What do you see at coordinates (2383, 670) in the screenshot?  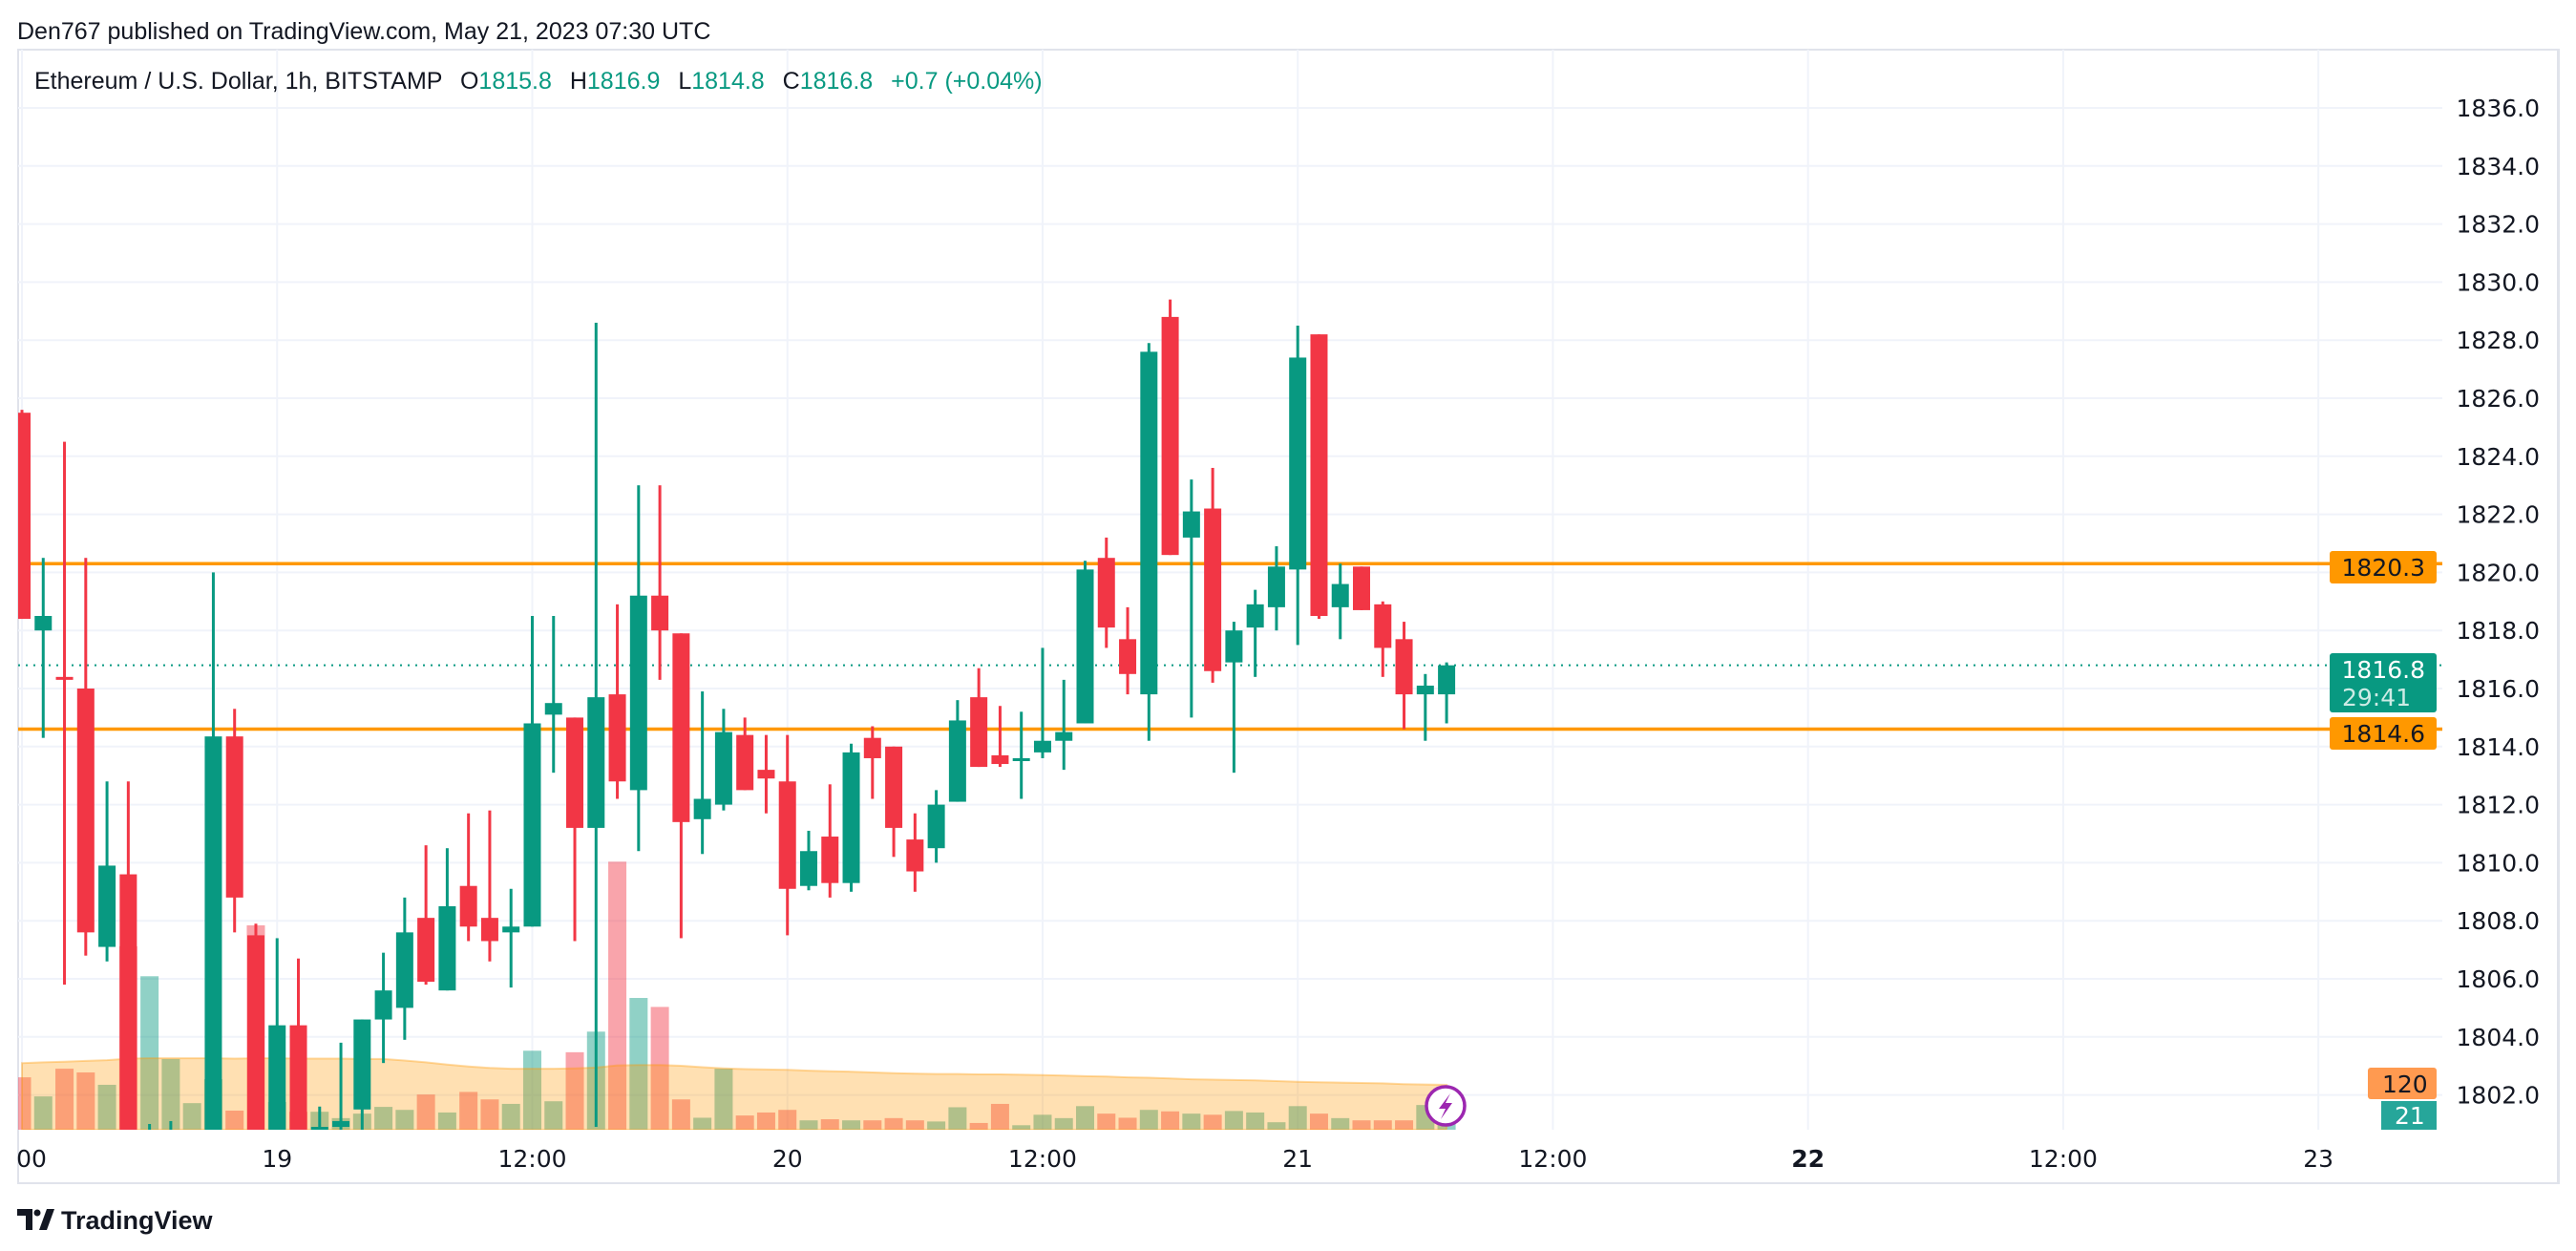 I see `last-price-value: 1816.8` at bounding box center [2383, 670].